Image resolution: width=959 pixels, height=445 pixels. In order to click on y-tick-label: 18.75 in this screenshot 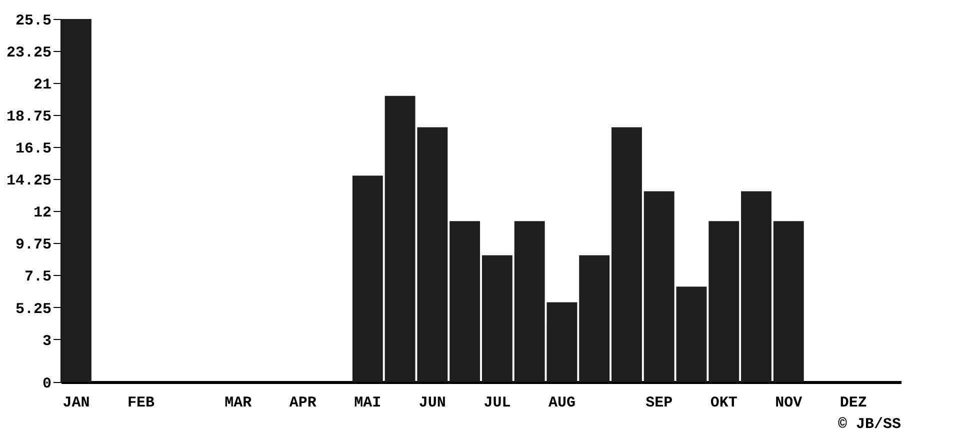, I will do `click(29, 117)`.